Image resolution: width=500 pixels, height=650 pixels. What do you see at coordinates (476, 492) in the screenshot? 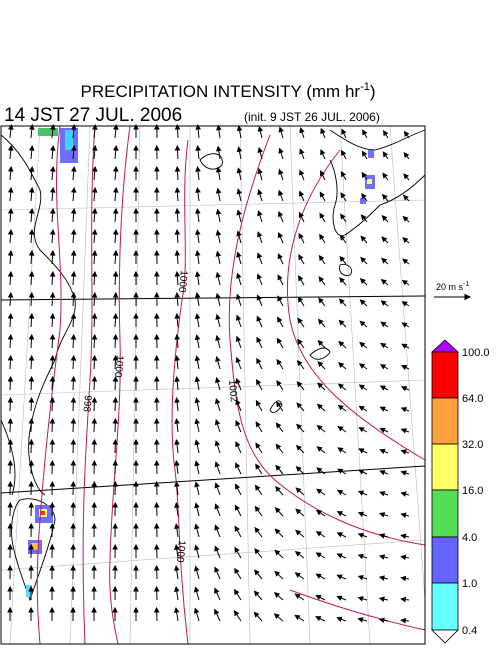
I see `colorbar-labels: 100.0 64.0 32.0 16.0 4.0 1.0 0.4` at bounding box center [476, 492].